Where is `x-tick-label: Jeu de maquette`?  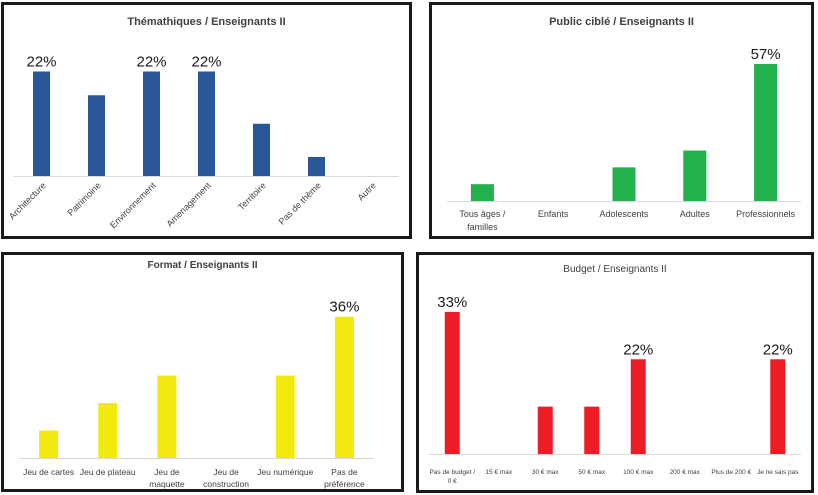 x-tick-label: Jeu de maquette is located at coordinates (167, 478).